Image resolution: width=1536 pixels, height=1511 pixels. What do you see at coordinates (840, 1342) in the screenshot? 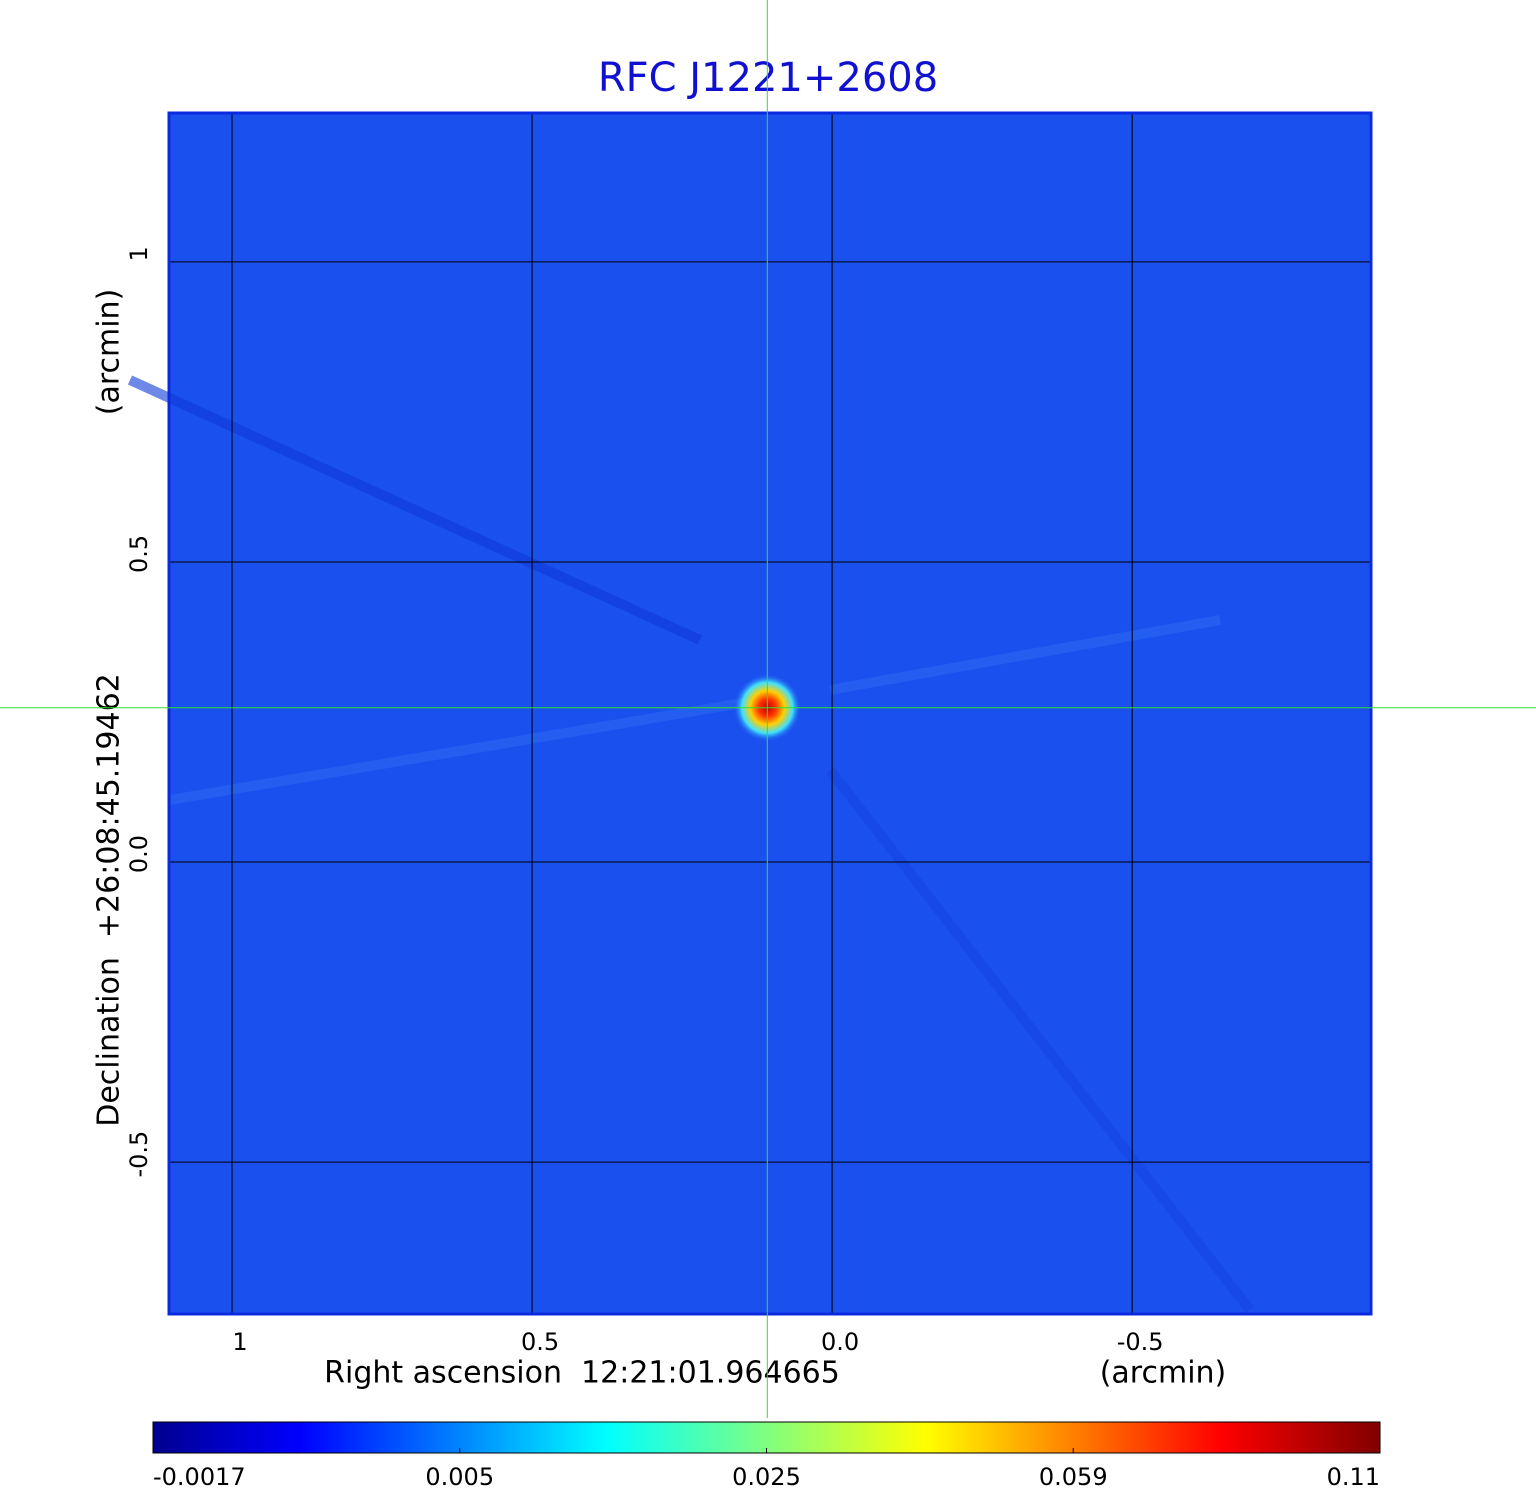
I see `x-tick-label: 0.0` at bounding box center [840, 1342].